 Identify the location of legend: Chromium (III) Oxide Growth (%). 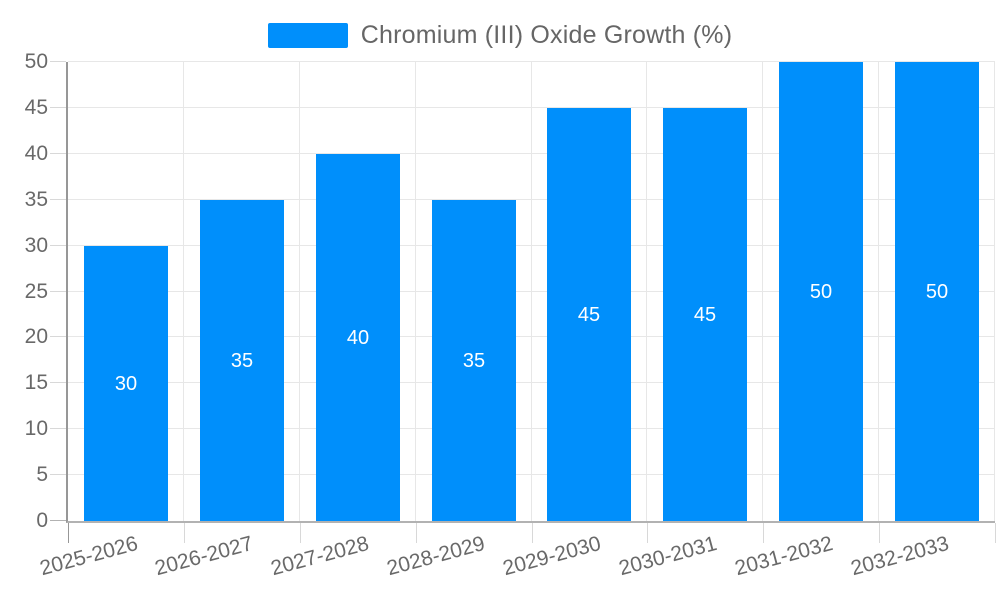
(500, 35).